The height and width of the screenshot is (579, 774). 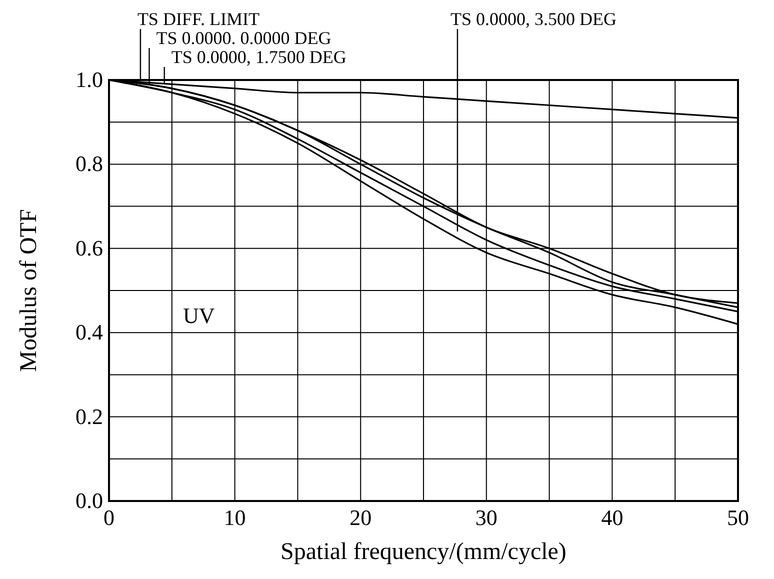 What do you see at coordinates (89, 163) in the screenshot?
I see `y-tick-label: 0.8` at bounding box center [89, 163].